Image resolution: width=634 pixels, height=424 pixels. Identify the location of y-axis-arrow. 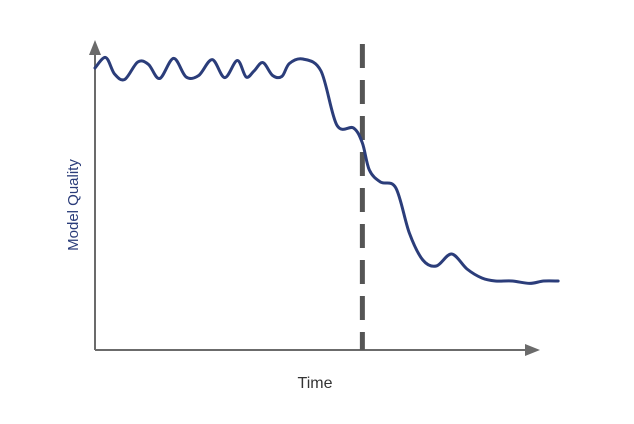
(95, 47).